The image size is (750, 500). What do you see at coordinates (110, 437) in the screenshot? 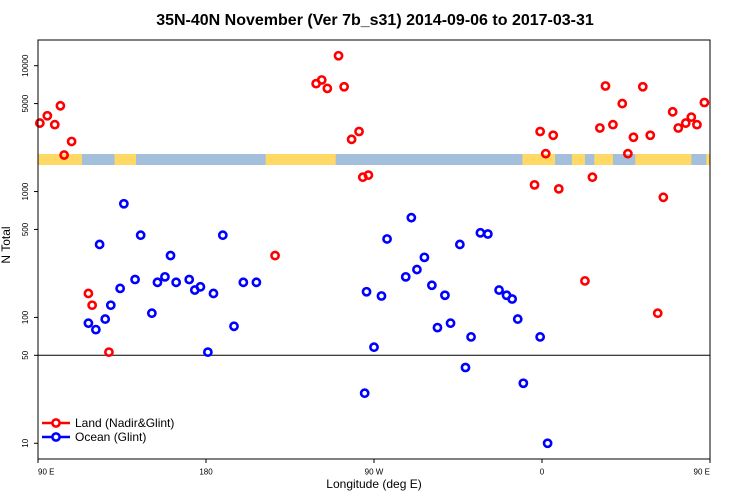
I see `legend-label: Ocean (Glint)` at bounding box center [110, 437].